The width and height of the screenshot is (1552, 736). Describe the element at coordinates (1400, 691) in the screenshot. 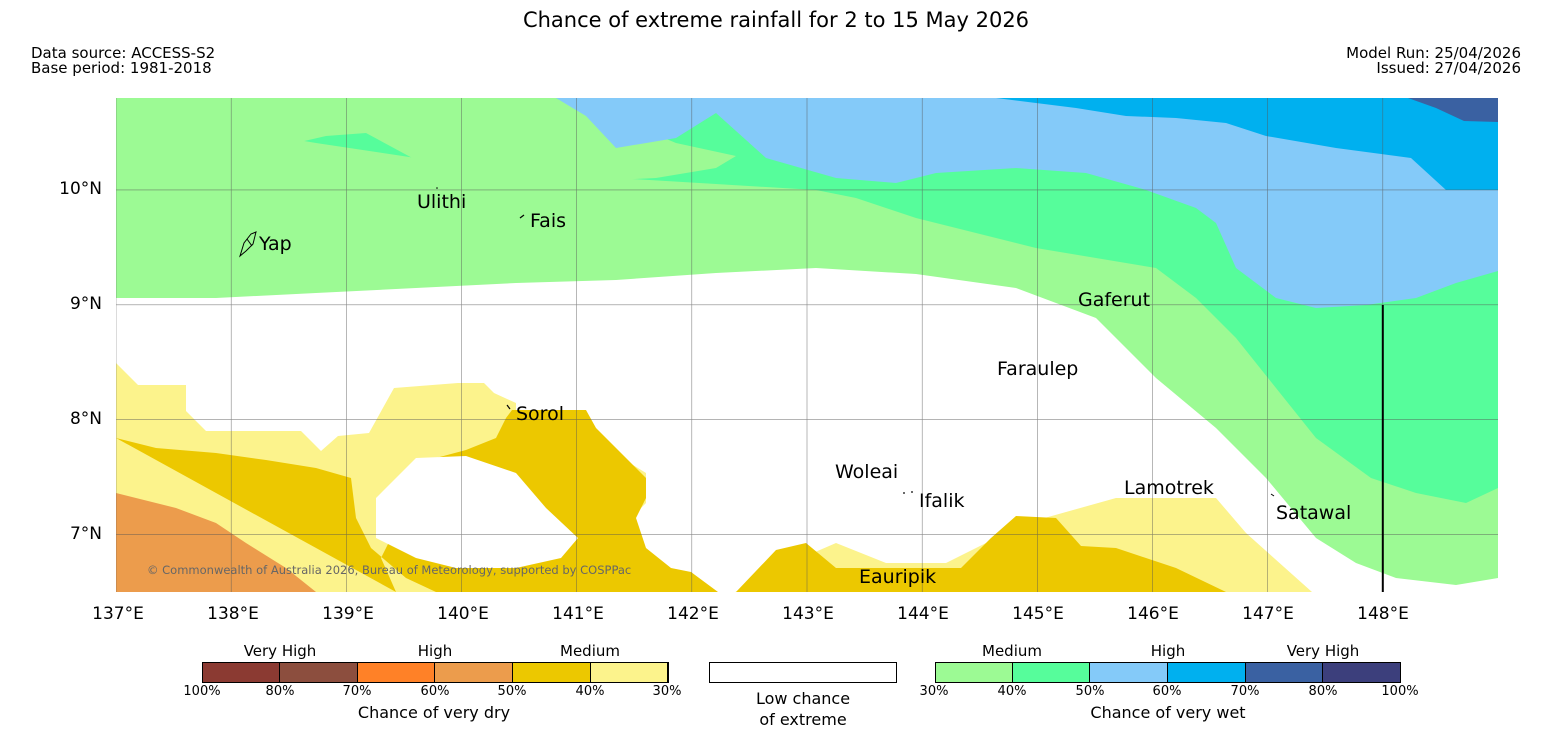

I see `wet-tick-100: 100%` at that location.